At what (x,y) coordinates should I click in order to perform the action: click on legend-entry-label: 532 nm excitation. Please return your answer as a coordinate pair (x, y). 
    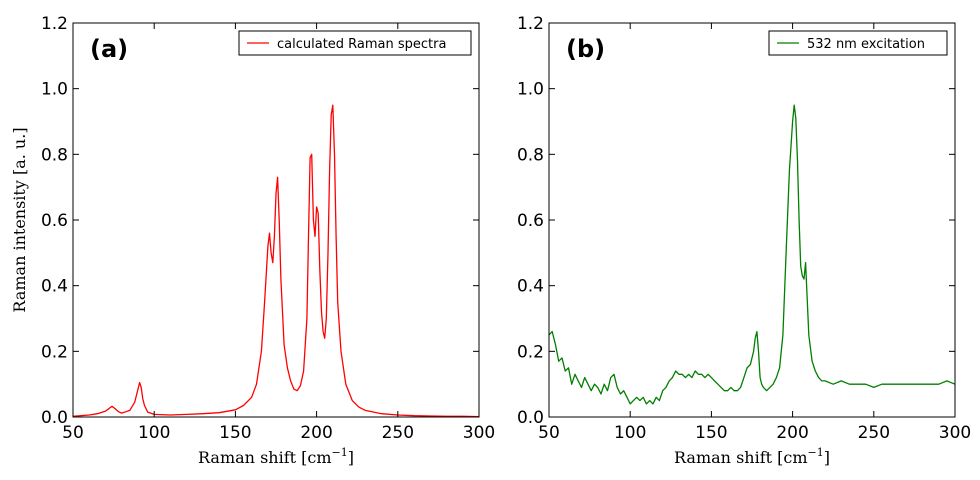
    Looking at the image, I should click on (866, 44).